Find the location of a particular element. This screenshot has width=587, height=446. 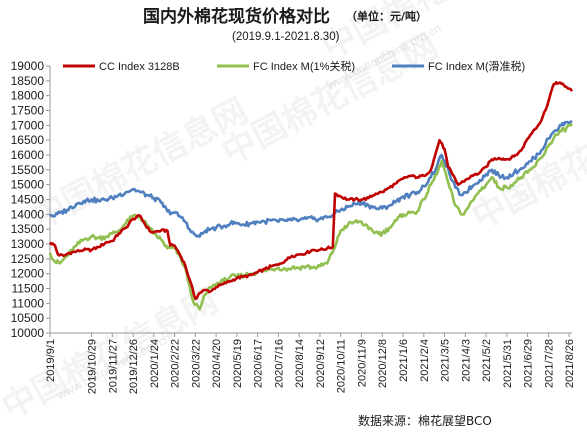

y-tick-label: 15000 is located at coordinates (28, 185).